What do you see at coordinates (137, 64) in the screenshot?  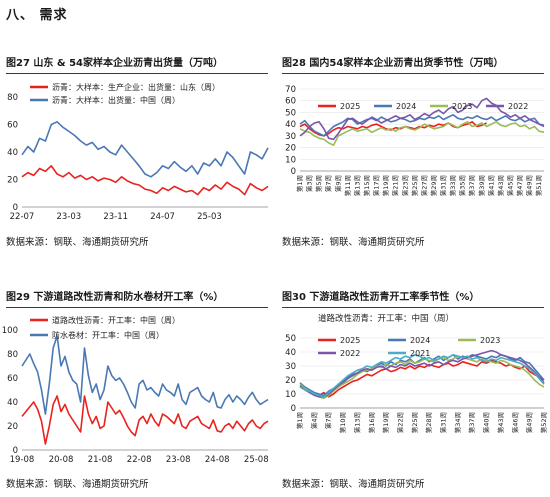 I see `figure-title: 图27 山东 & 54家样本企业沥青出货量（万吨）` at bounding box center [137, 64].